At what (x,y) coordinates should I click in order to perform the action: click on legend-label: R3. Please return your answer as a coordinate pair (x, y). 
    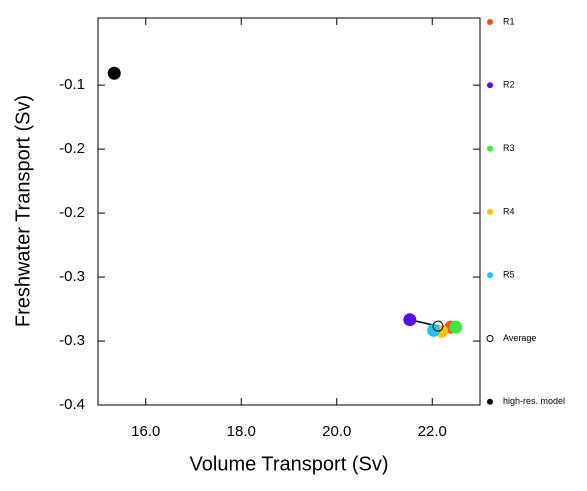
    Looking at the image, I should click on (509, 148).